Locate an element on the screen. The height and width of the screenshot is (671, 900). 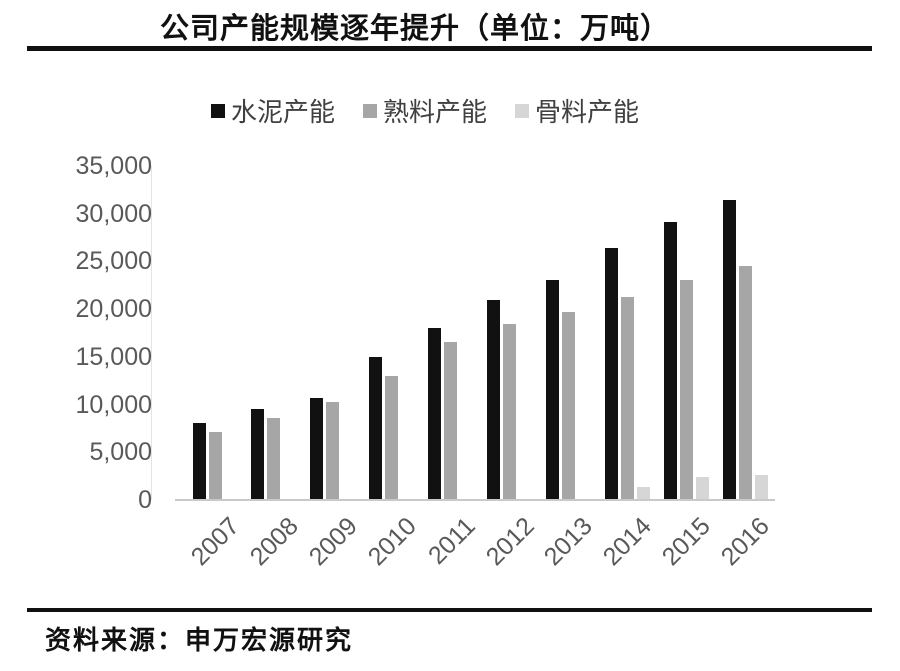
bar-clinker-2013 is located at coordinates (568, 405).